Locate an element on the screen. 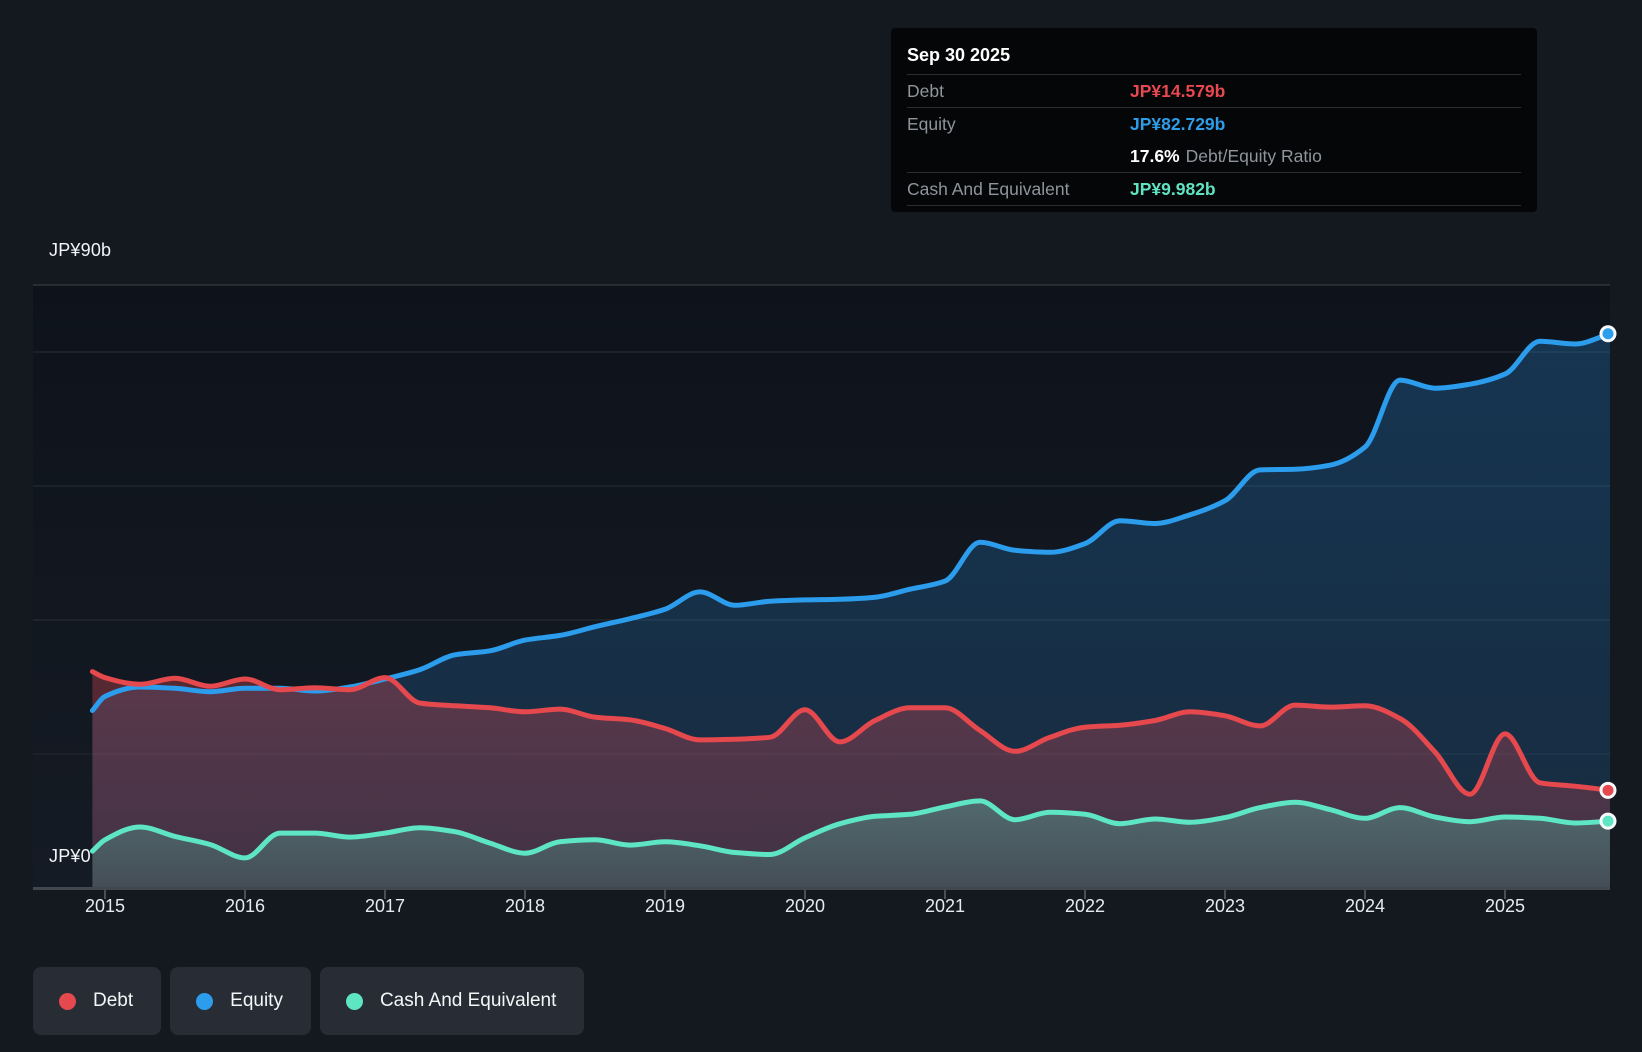 The image size is (1642, 1052). tooltip-row-debt: Debt JP¥14.579b is located at coordinates (1214, 91).